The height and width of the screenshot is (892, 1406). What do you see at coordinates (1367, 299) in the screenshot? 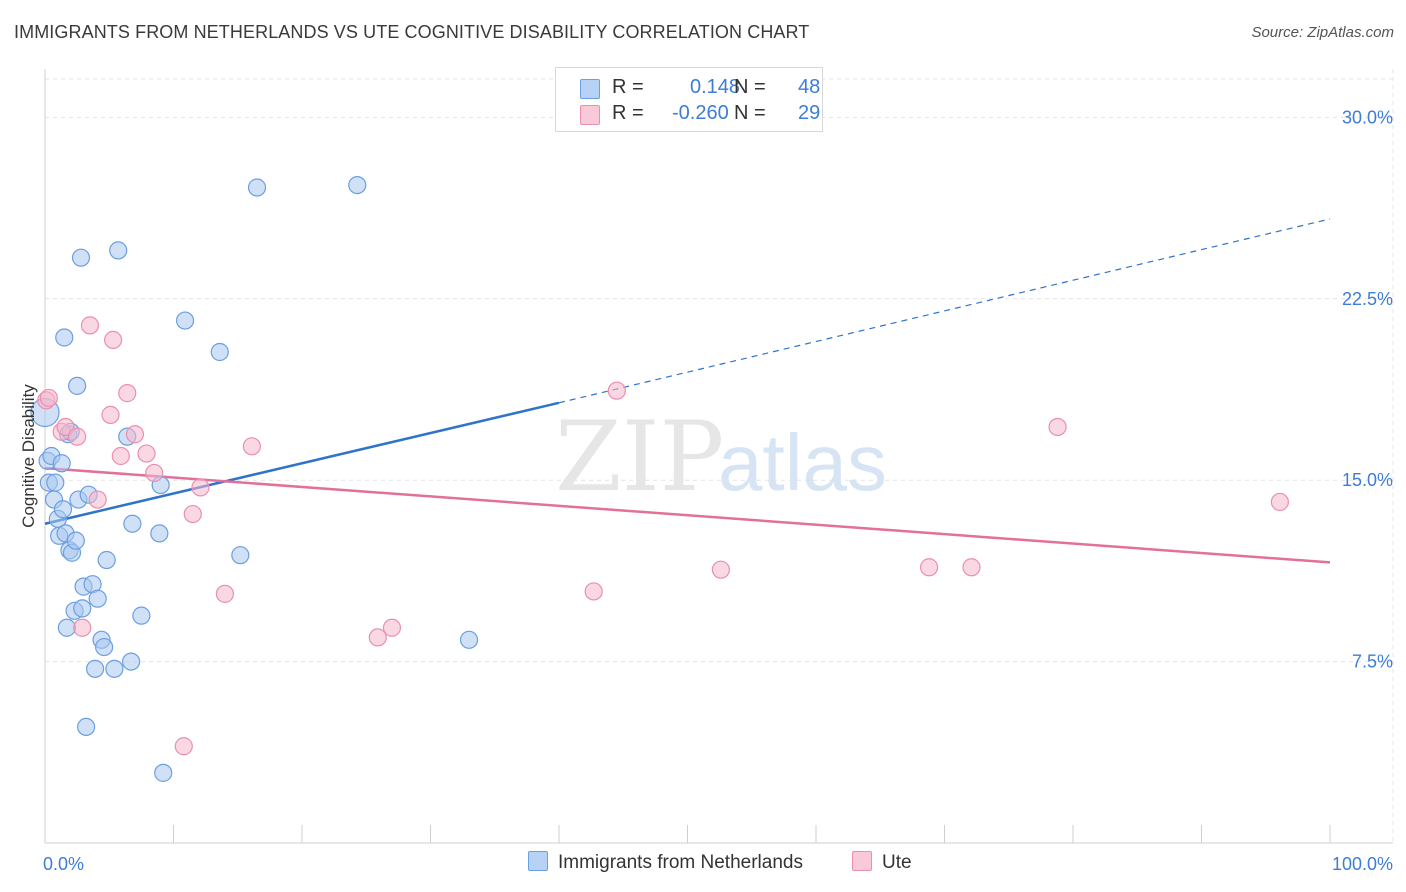
I see `y-tick-label: 22.5%` at bounding box center [1367, 299].